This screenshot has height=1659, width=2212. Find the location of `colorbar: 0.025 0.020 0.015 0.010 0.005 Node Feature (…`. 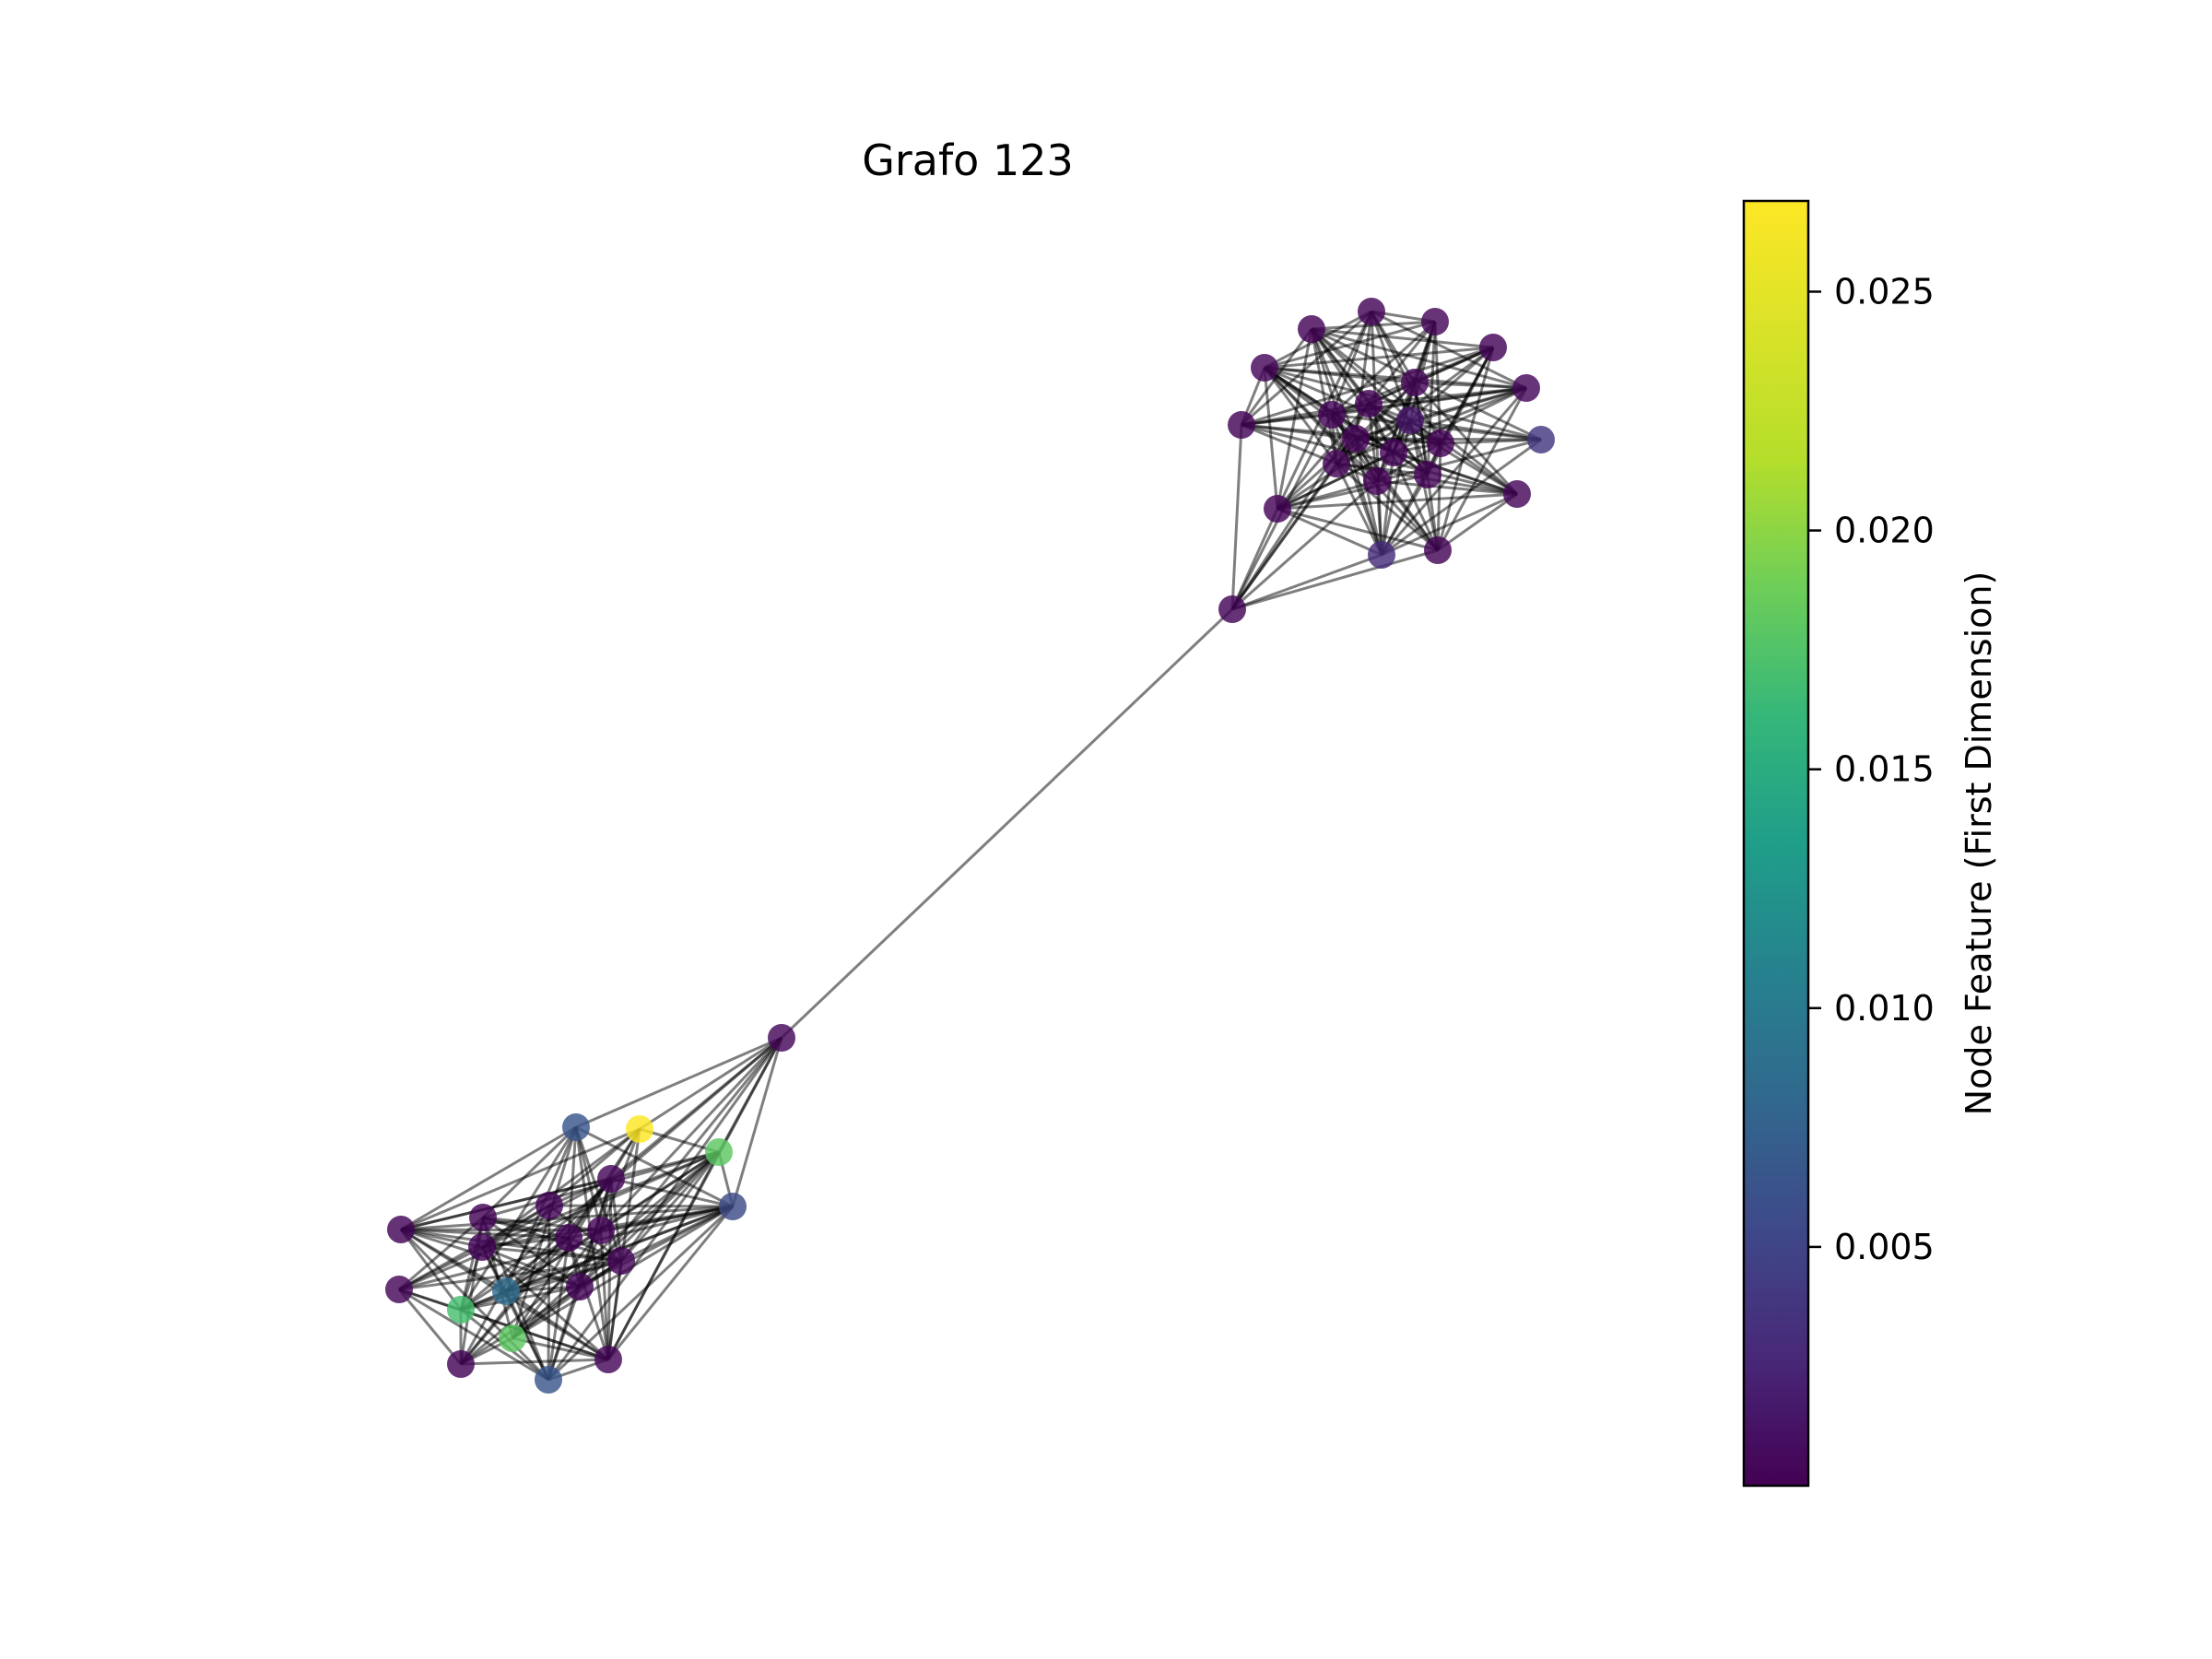

colorbar: 0.025 0.020 0.015 0.010 0.005 Node Feature (… is located at coordinates (1870, 843).